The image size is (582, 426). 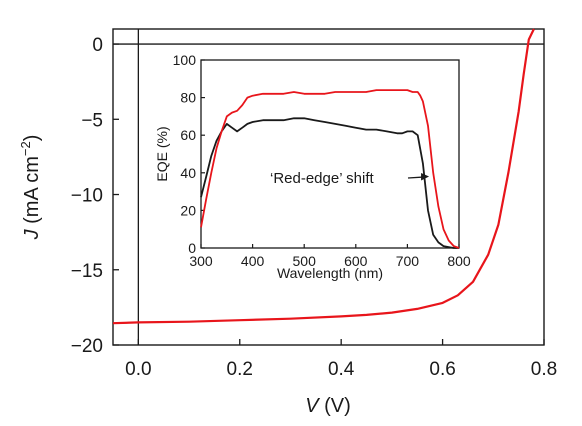 I want to click on inset-y-tick-label: 40, so click(x=188, y=173).